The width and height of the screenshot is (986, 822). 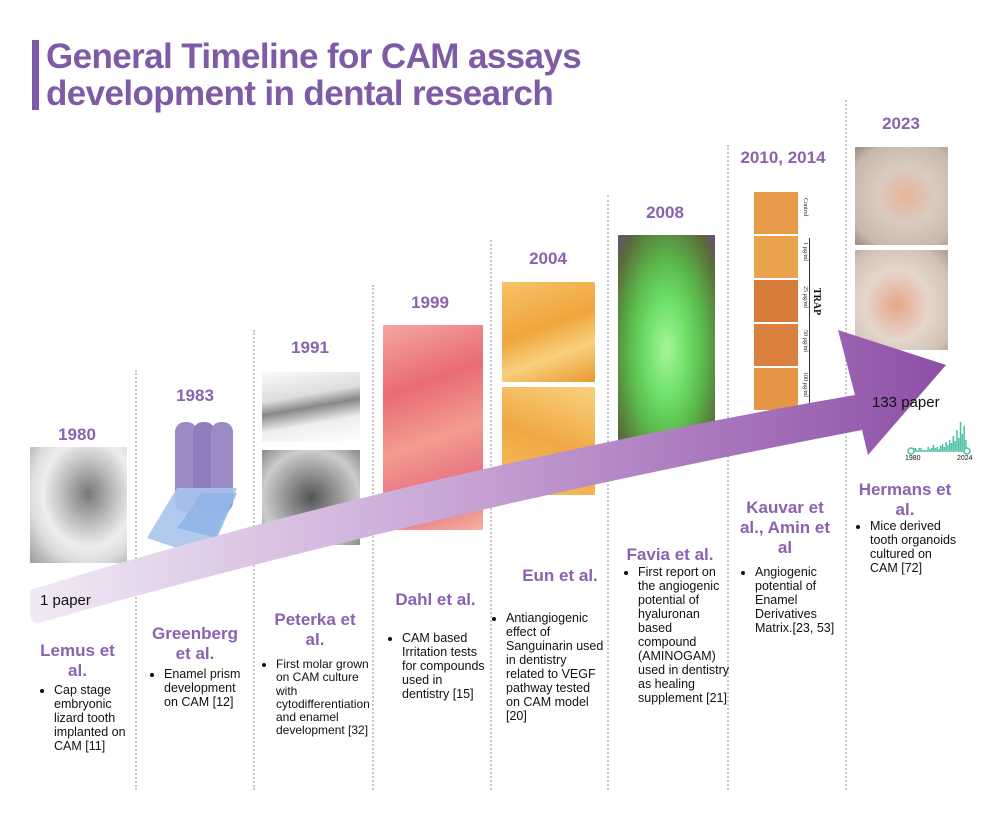 What do you see at coordinates (911, 451) in the screenshot?
I see `chart-start-marker` at bounding box center [911, 451].